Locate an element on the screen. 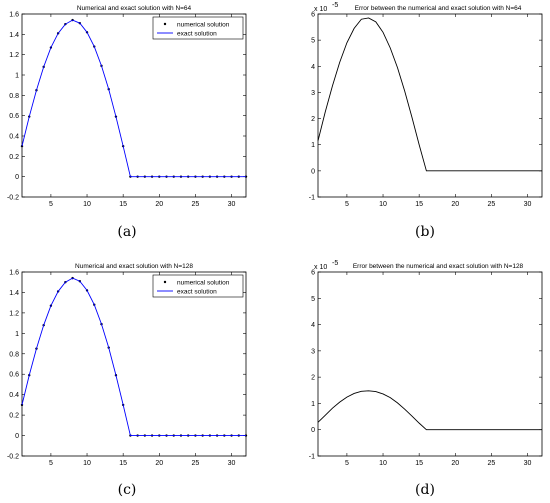 This screenshot has width=550, height=503. panel-caption: (a) is located at coordinates (126, 232).